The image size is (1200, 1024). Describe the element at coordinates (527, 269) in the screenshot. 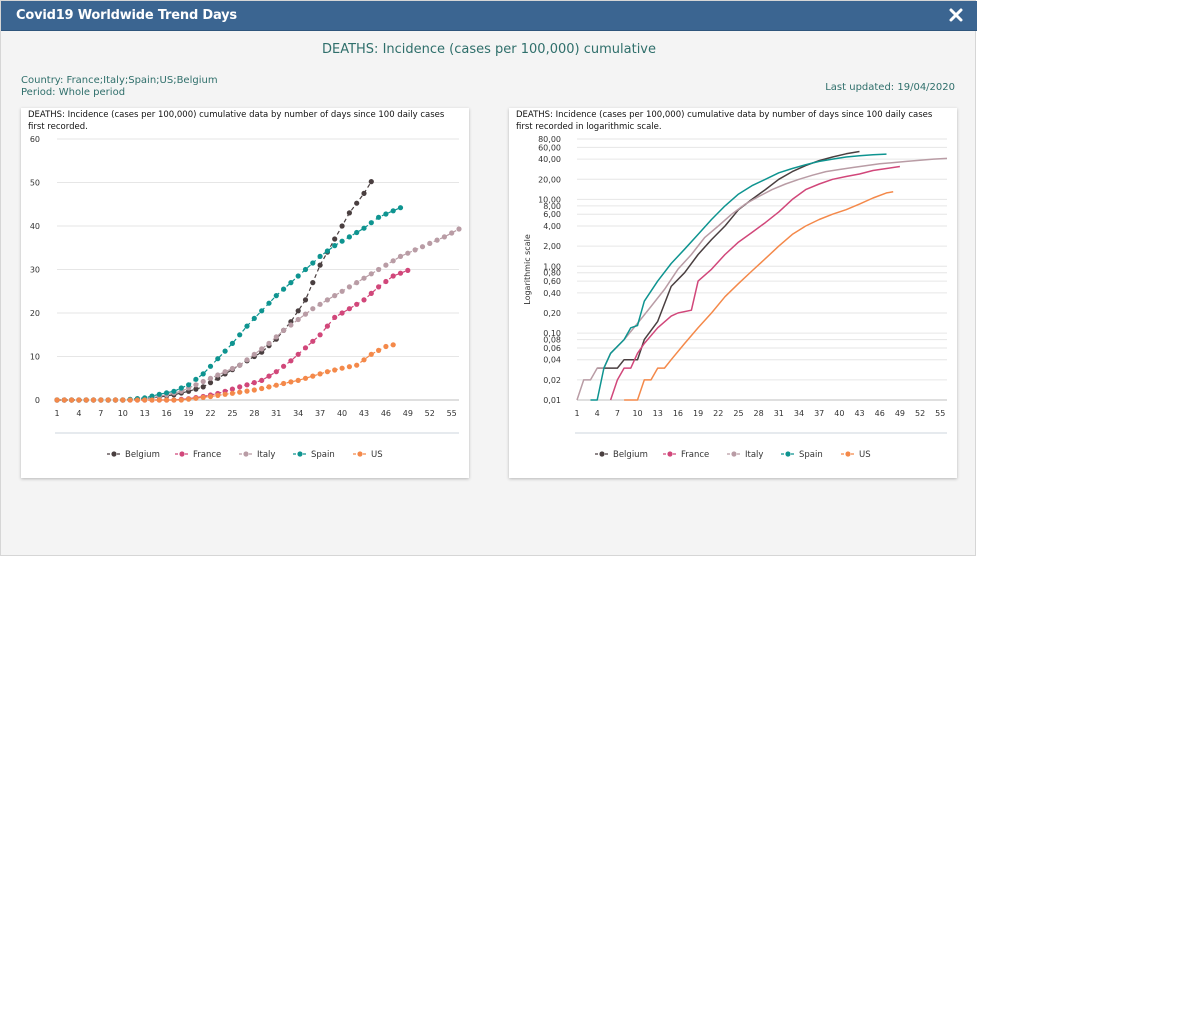

I see `y-axis-title: Logarithmic scale` at that location.